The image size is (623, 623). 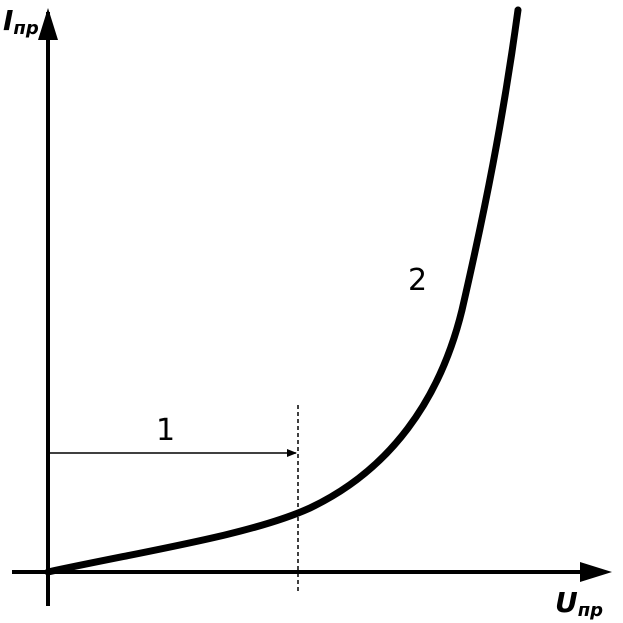 I want to click on label-2: 2, so click(x=417, y=280).